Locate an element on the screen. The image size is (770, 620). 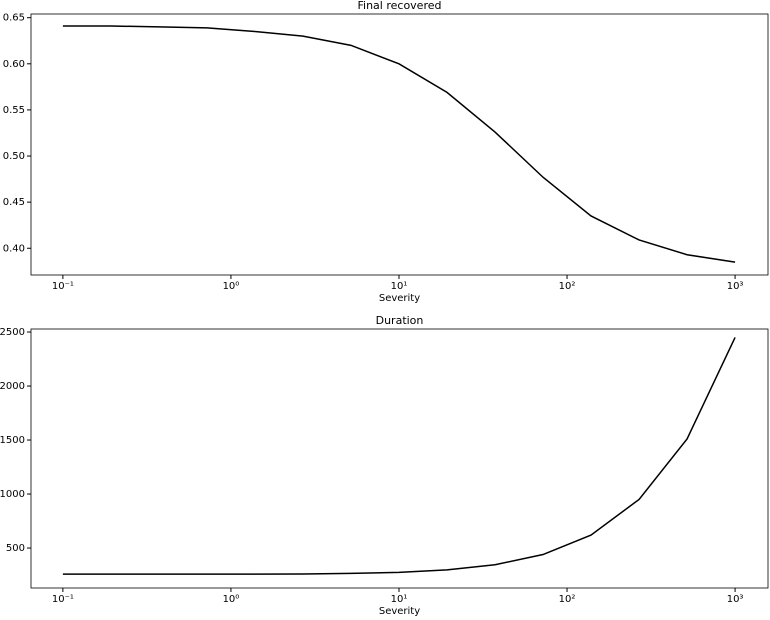
chart-title: Final recovered is located at coordinates (400, 6).